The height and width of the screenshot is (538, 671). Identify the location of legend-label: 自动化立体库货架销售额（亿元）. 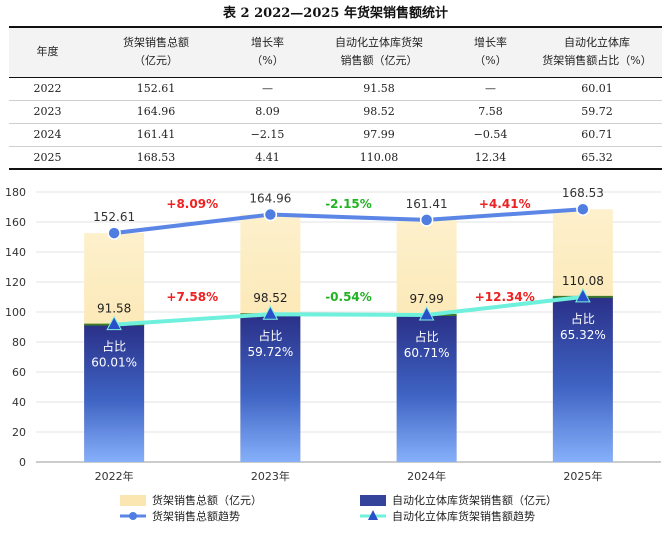
(474, 500).